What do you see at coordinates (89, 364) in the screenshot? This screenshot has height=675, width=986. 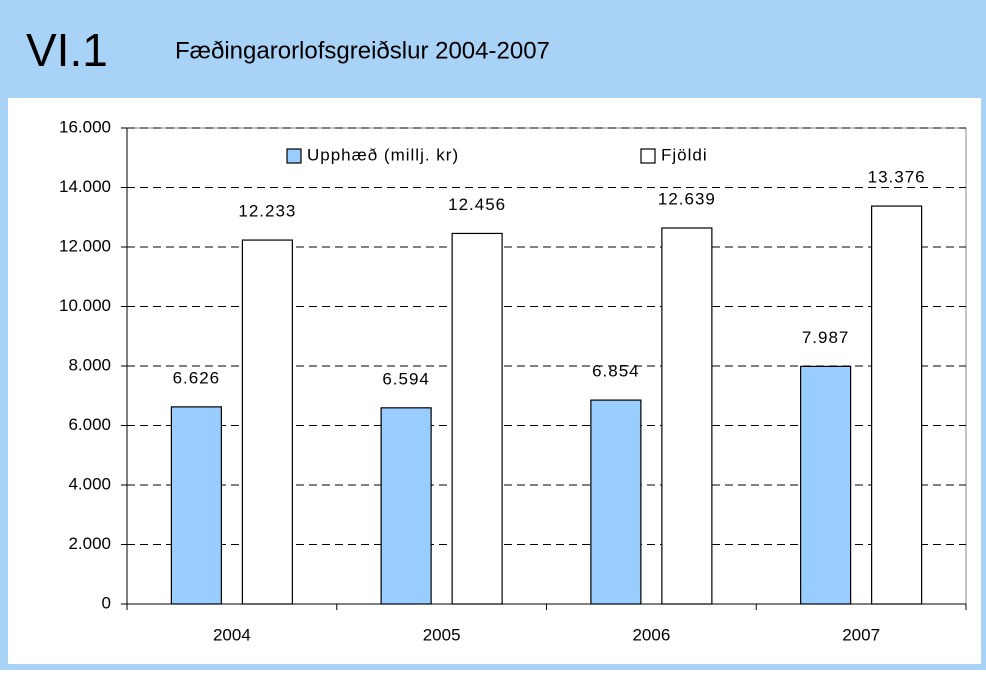 I see `y-tick-label: 8.000` at bounding box center [89, 364].